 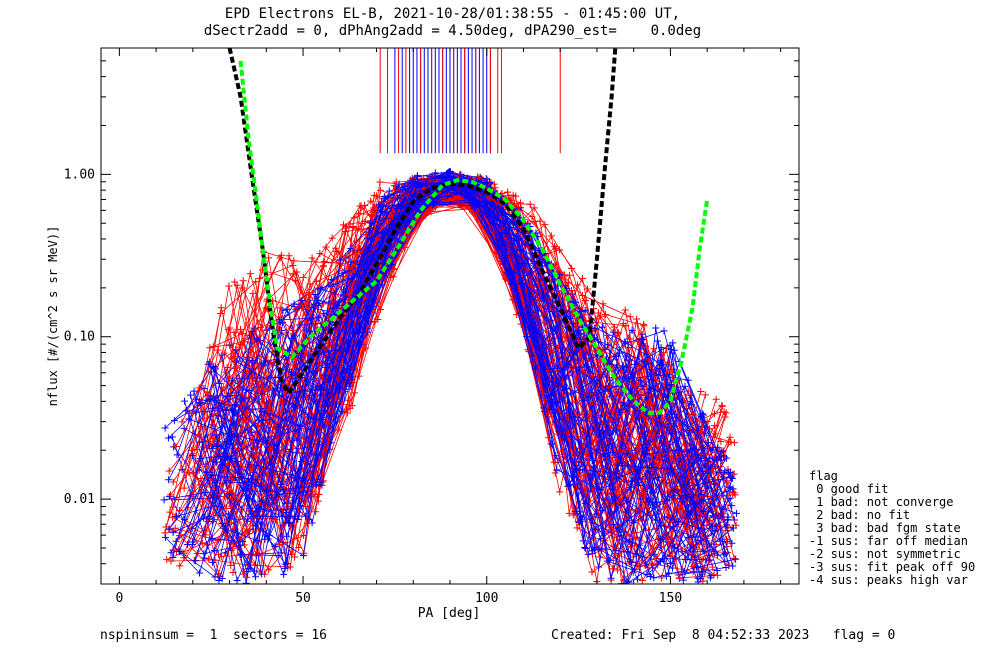 I want to click on legend-item-not-converge: 1 bad: not converge, so click(x=881, y=502).